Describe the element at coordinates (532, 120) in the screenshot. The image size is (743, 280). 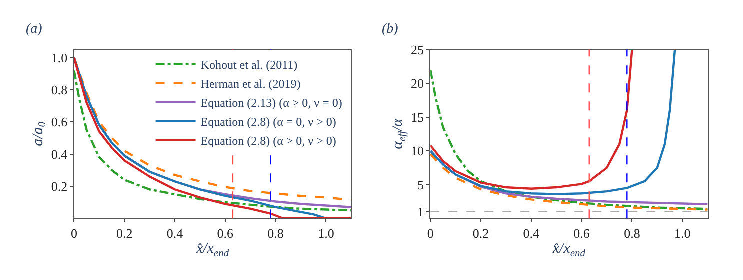
I see `line-series` at that location.